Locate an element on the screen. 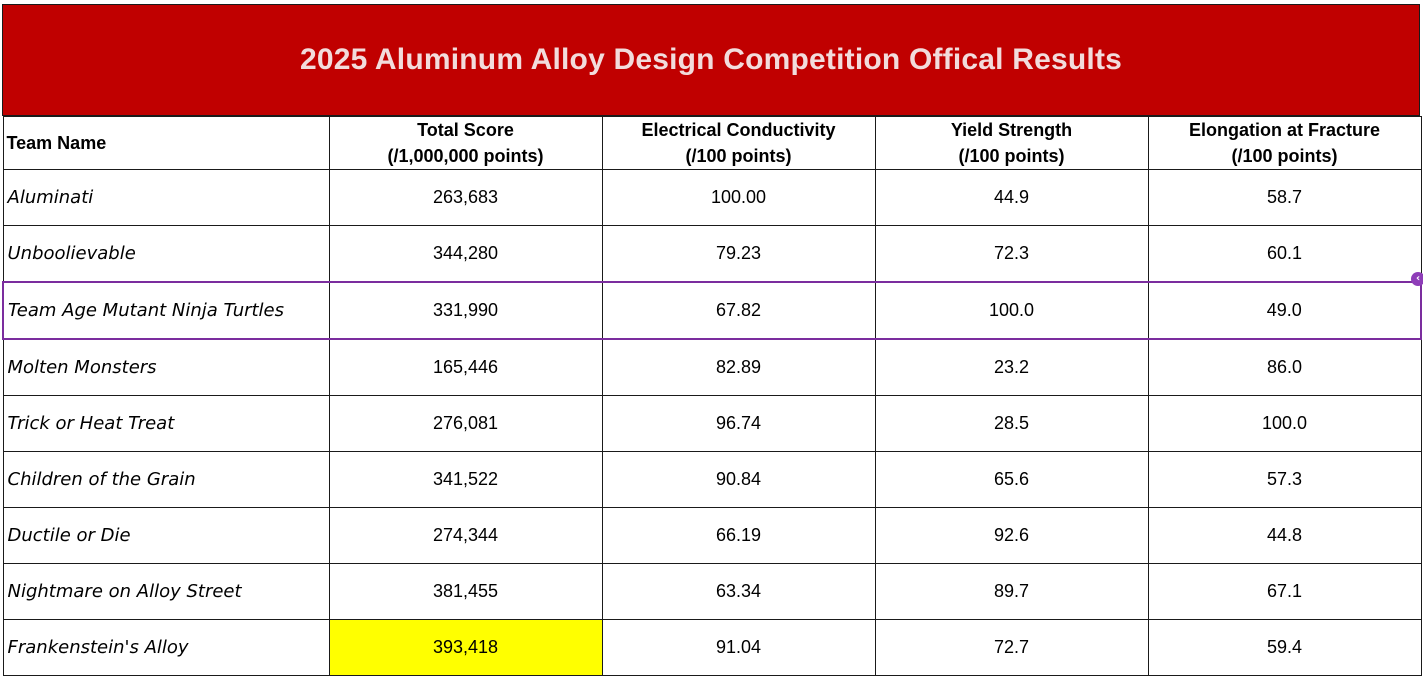  total-score-cell: 341,522 is located at coordinates (465, 479).